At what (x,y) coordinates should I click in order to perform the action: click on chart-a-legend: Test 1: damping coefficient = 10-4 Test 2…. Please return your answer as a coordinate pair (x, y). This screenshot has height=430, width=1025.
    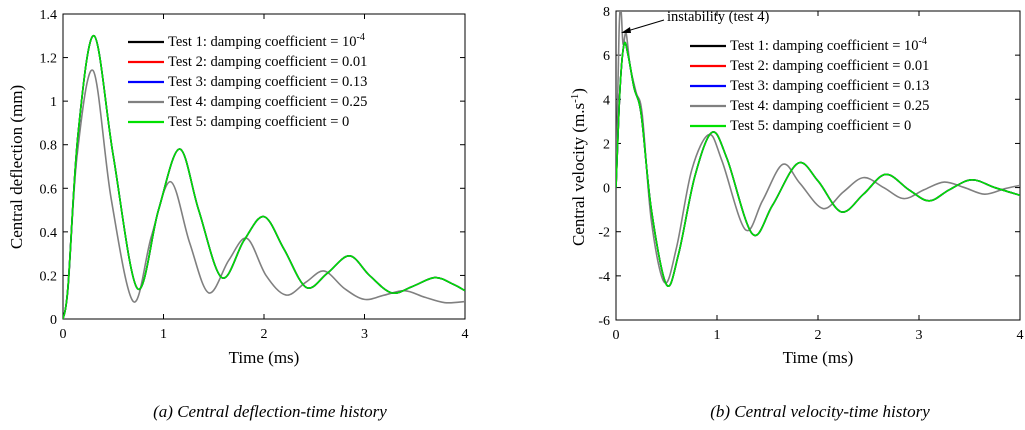
    Looking at the image, I should click on (247, 81).